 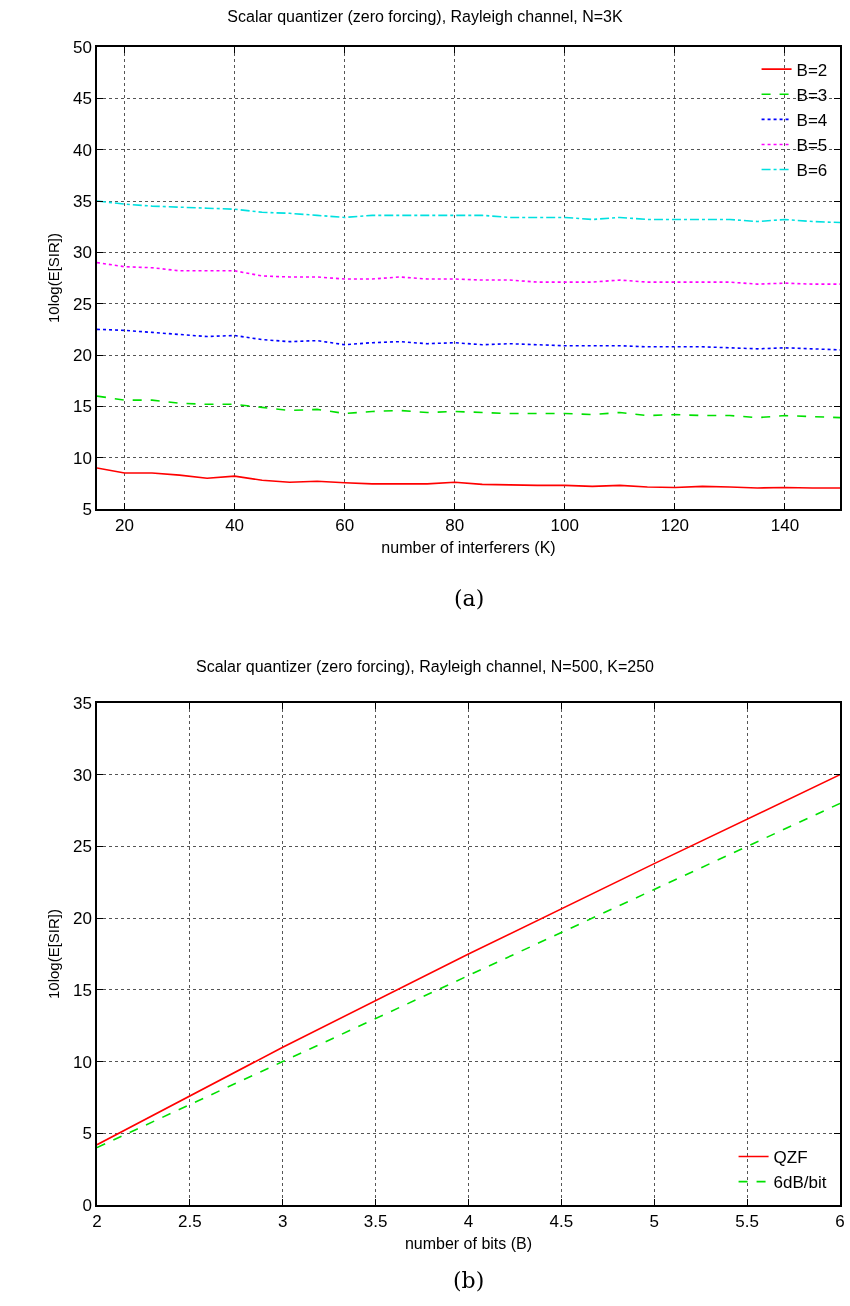 What do you see at coordinates (124, 526) in the screenshot?
I see `x-tick-label: 20` at bounding box center [124, 526].